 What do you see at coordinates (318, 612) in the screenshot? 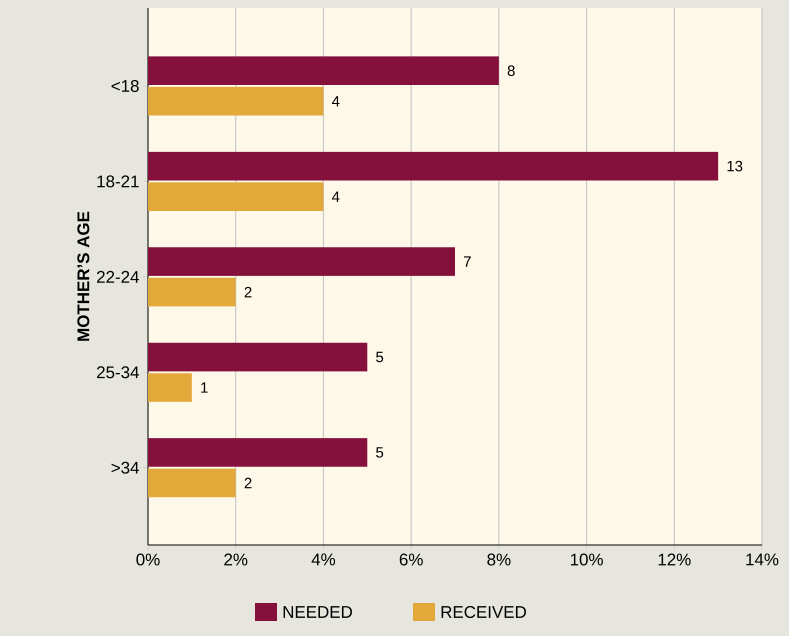
I see `legend-label: NEEDED` at bounding box center [318, 612].